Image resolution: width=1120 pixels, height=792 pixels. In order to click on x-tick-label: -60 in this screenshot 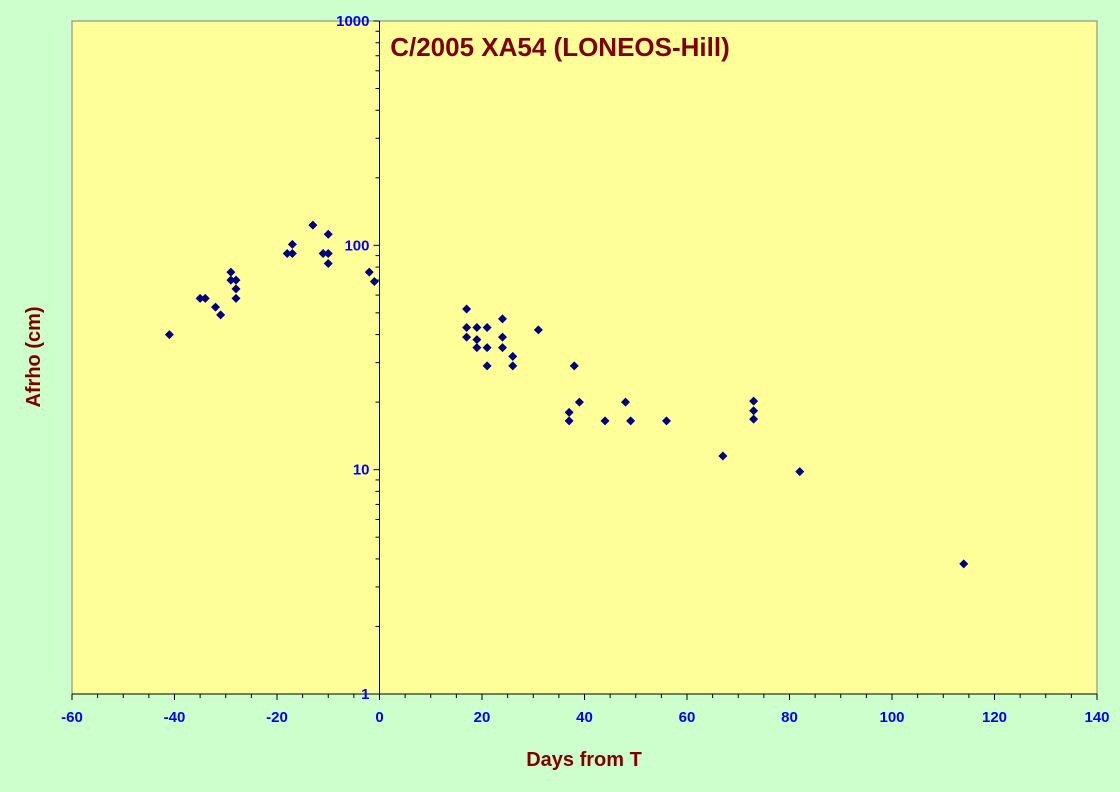, I will do `click(72, 717)`.